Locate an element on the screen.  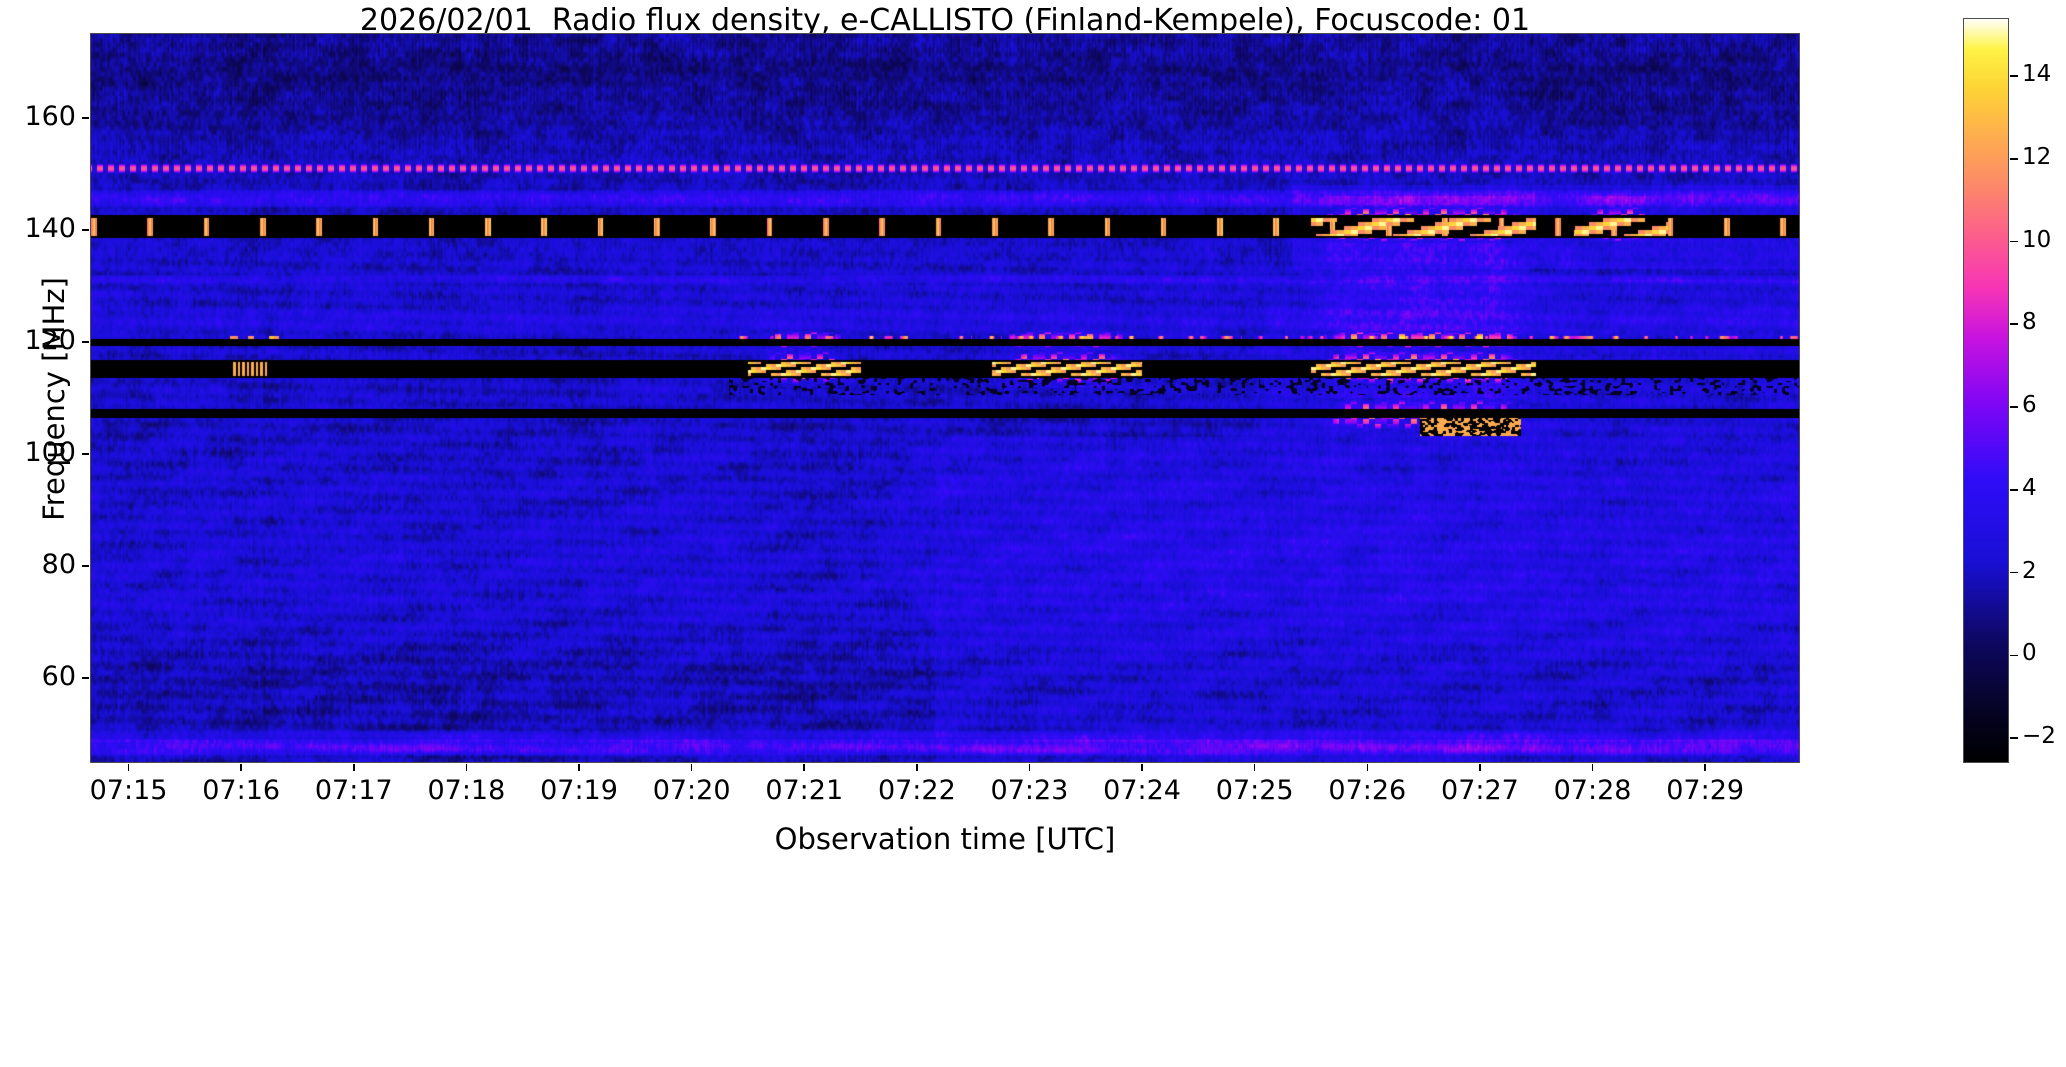
x-tick-label: 07:25 is located at coordinates (1254, 790).